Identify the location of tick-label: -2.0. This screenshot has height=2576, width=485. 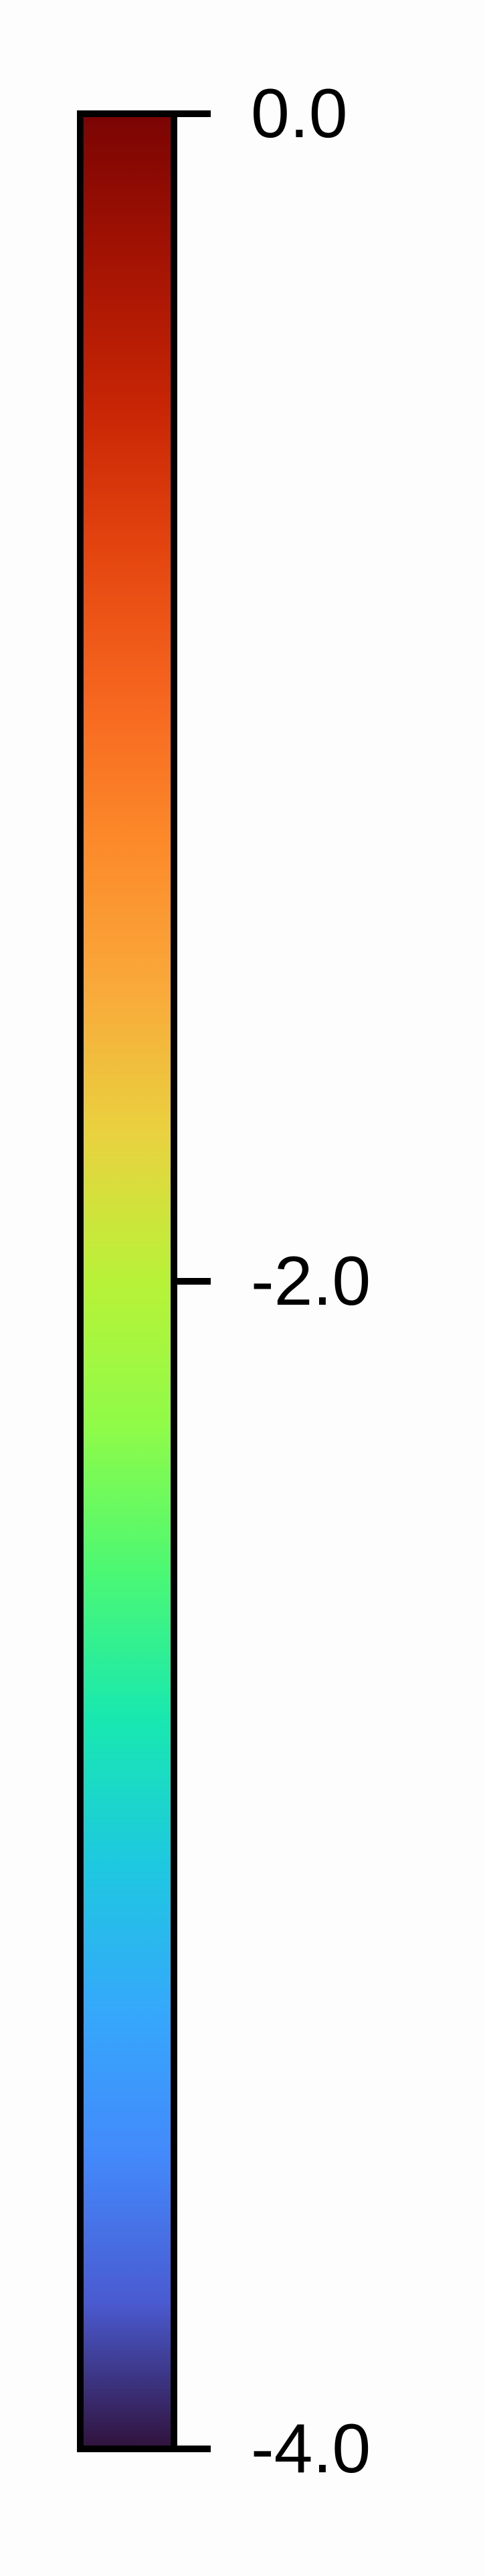
(311, 1281).